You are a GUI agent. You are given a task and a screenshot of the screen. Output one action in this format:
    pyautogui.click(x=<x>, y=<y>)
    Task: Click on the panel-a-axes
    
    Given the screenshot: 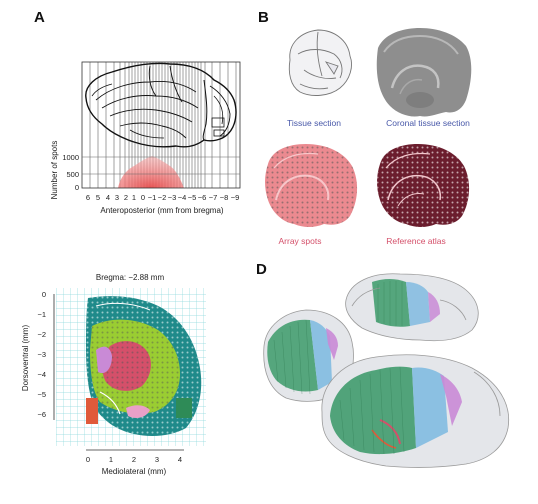 What is the action you would take?
    pyautogui.click(x=161, y=125)
    